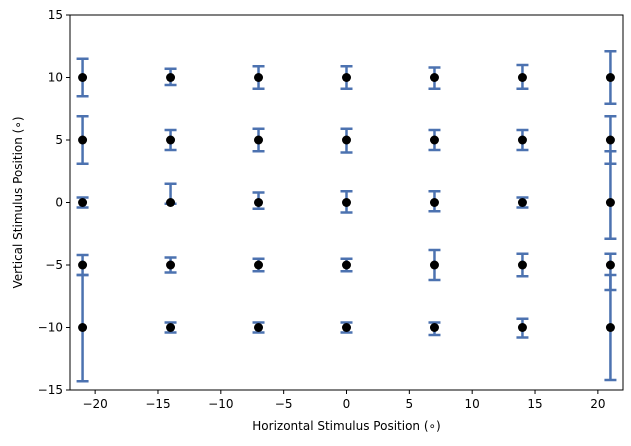 The width and height of the screenshot is (631, 446). Describe the element at coordinates (534, 404) in the screenshot. I see `x-tick-label: 15` at that location.